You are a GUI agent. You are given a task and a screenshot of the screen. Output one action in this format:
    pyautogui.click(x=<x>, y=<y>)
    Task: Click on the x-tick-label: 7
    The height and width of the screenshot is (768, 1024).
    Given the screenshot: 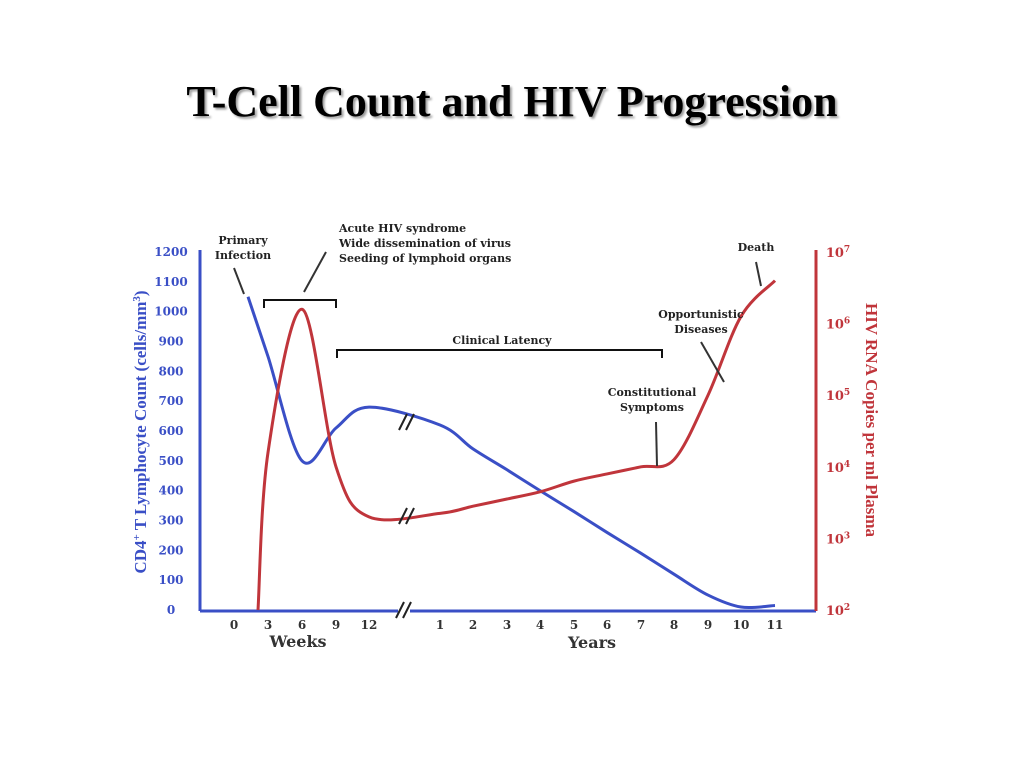 What is the action you would take?
    pyautogui.click(x=641, y=625)
    